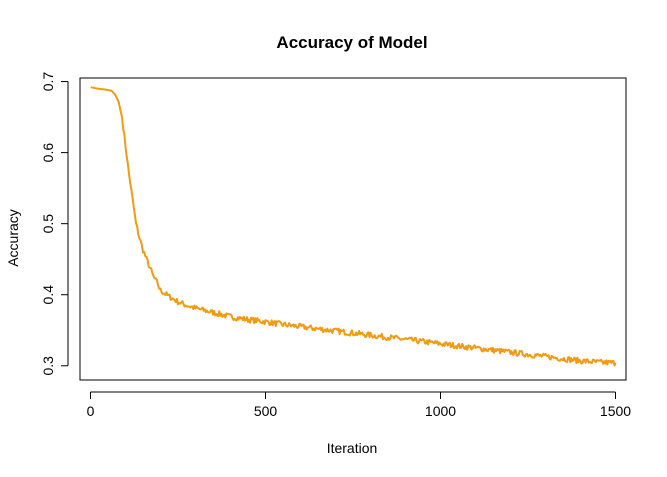  Describe the element at coordinates (13, 238) in the screenshot. I see `y-axis-label: Accuracy` at that location.